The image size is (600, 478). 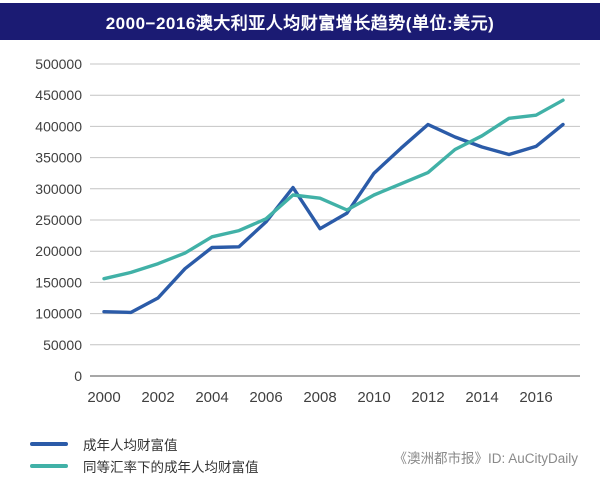 What do you see at coordinates (427, 397) in the screenshot?
I see `x-tick-label: 2012` at bounding box center [427, 397].